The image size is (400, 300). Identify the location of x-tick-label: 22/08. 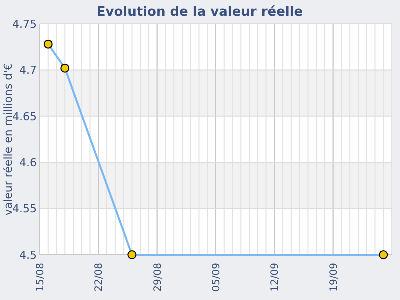
(100, 277).